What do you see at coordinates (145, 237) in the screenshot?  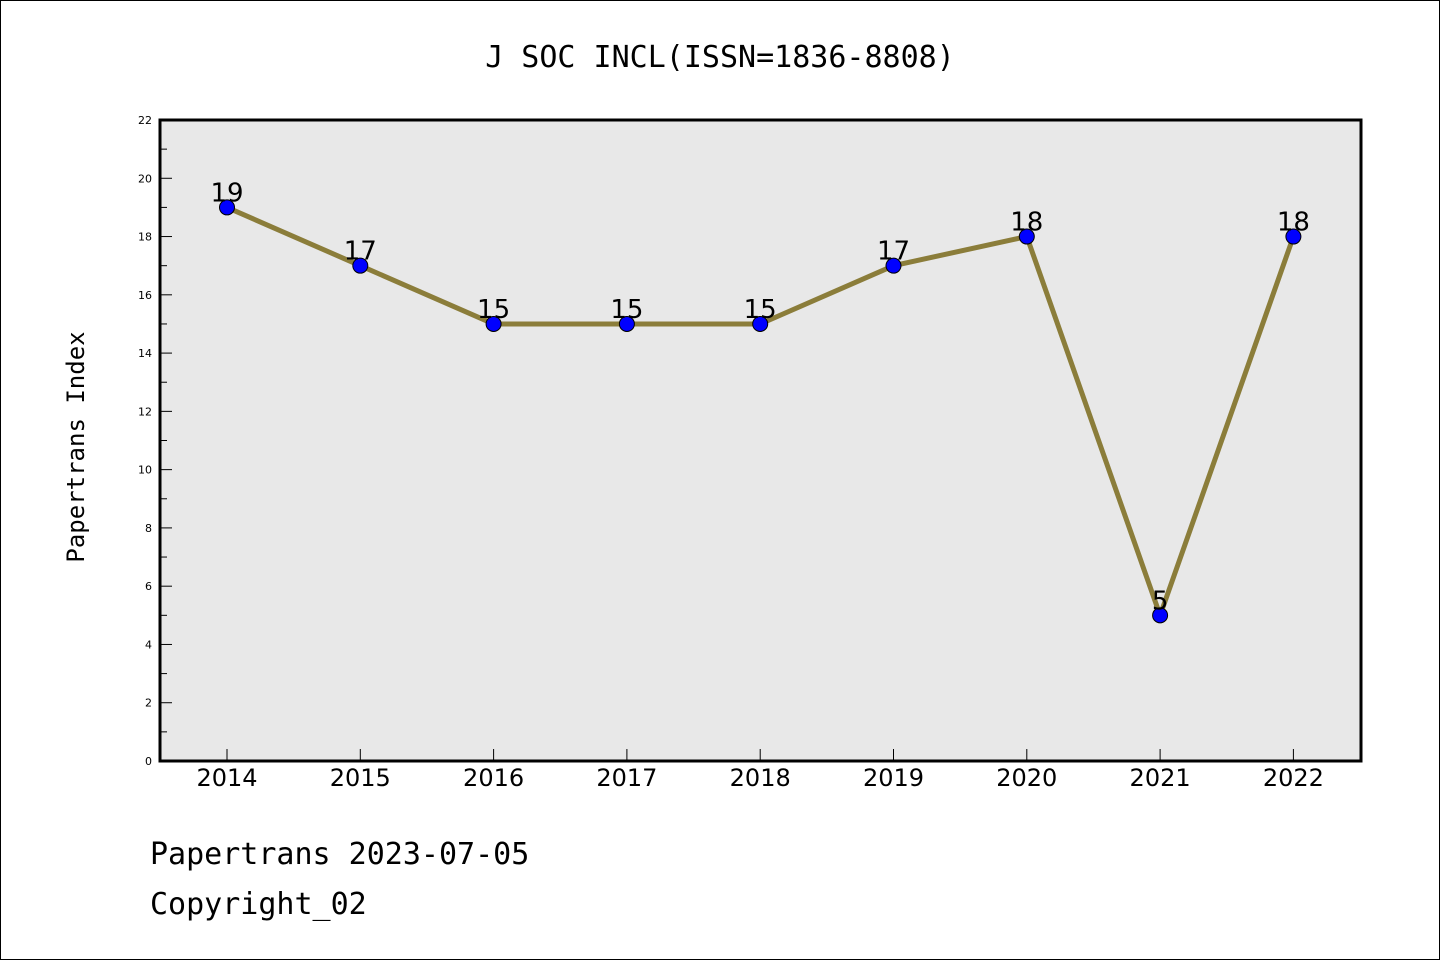 I see `y-tick-label: 18` at bounding box center [145, 237].